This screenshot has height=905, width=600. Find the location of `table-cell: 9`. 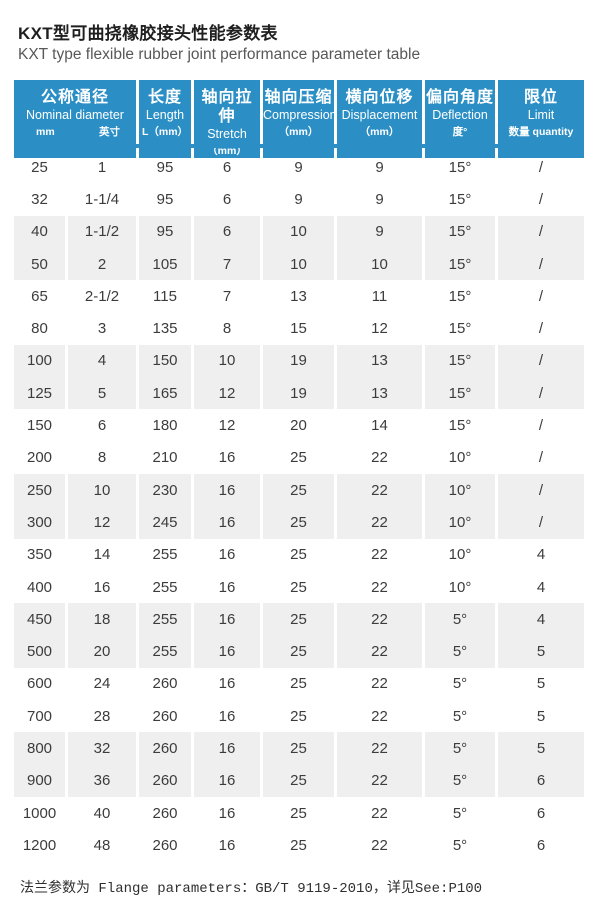

table-cell: 9 is located at coordinates (379, 199).